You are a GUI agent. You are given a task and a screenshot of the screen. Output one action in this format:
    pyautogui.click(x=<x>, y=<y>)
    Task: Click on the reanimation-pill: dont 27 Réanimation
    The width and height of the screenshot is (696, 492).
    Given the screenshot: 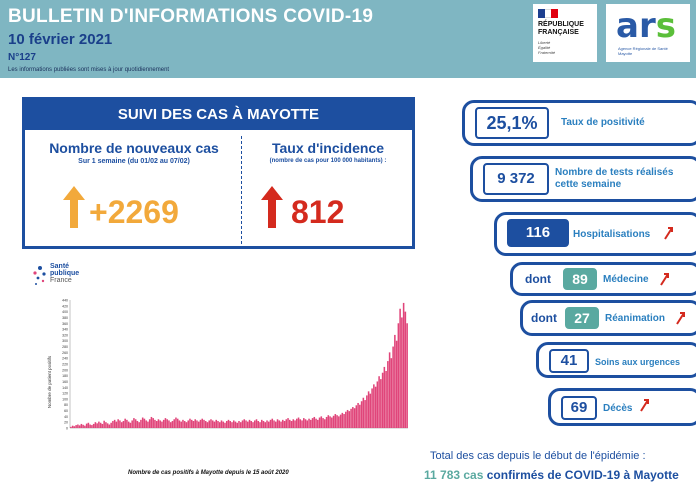 What is the action you would take?
    pyautogui.click(x=608, y=318)
    